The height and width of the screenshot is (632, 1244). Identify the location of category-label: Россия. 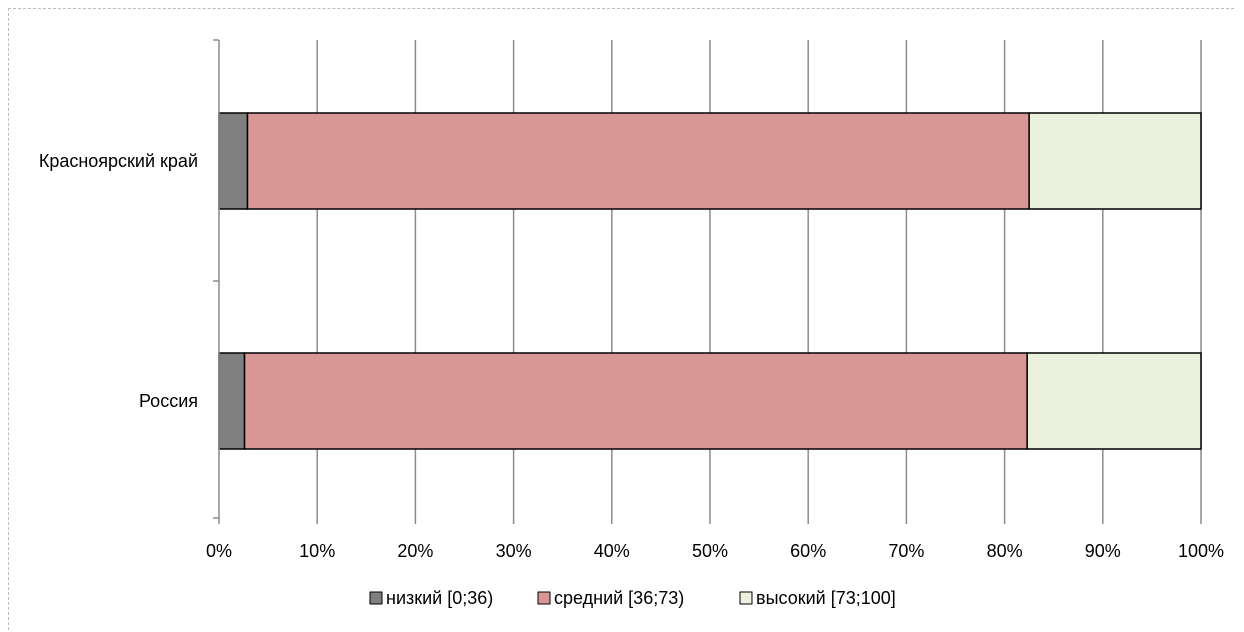
(168, 401).